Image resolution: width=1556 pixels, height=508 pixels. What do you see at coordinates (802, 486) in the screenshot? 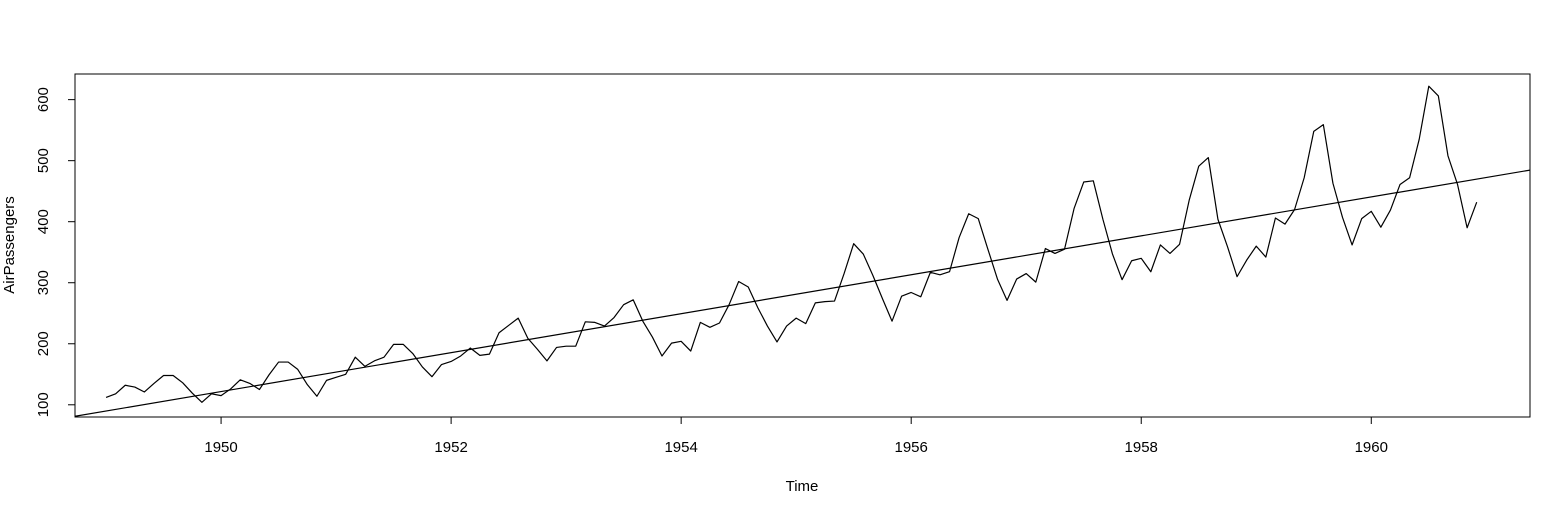
I see `x-axis-title: Time` at bounding box center [802, 486].